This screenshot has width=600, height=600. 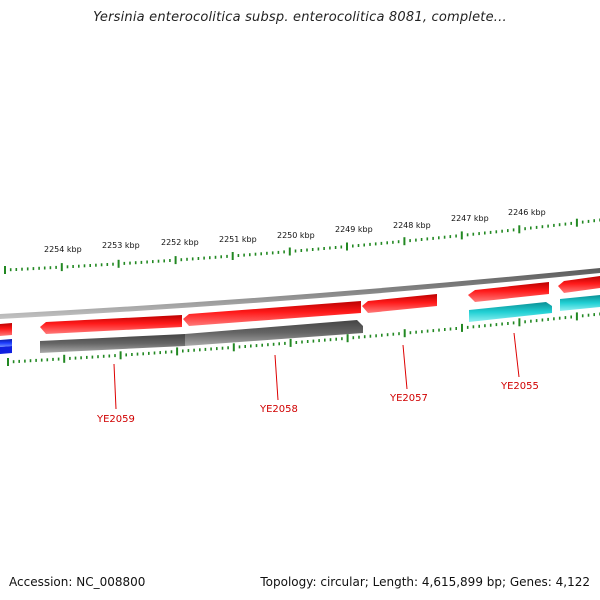 I want to click on inner-tick-ring, so click(x=303, y=339).